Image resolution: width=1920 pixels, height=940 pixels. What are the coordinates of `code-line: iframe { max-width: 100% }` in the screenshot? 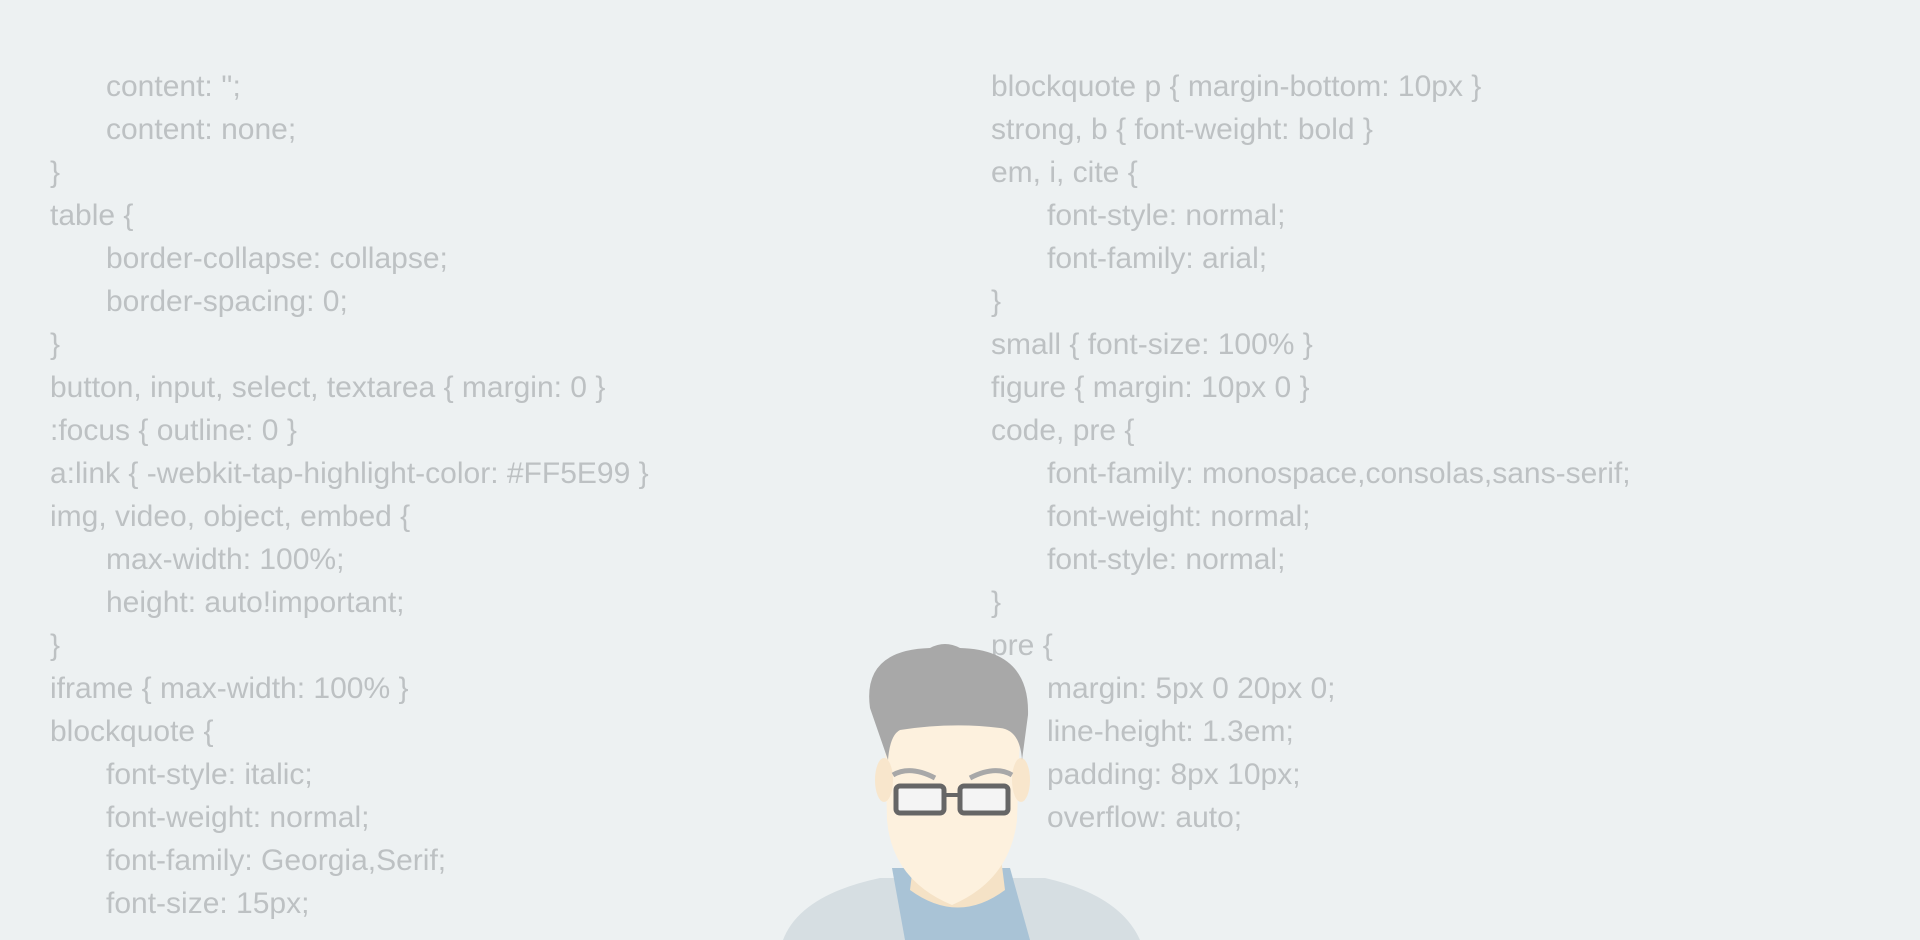 It's located at (229, 688).